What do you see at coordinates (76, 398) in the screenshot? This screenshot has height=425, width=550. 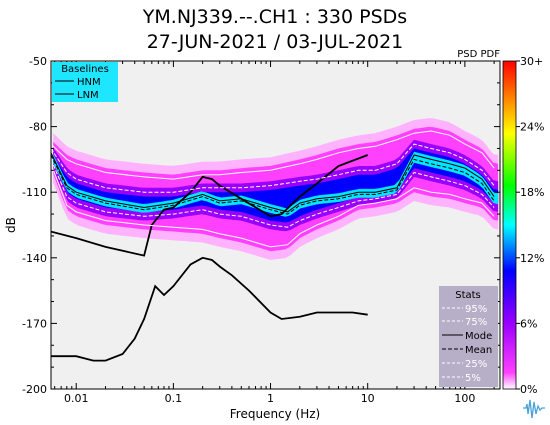 I see `x-tick-label: 0.01` at bounding box center [76, 398].